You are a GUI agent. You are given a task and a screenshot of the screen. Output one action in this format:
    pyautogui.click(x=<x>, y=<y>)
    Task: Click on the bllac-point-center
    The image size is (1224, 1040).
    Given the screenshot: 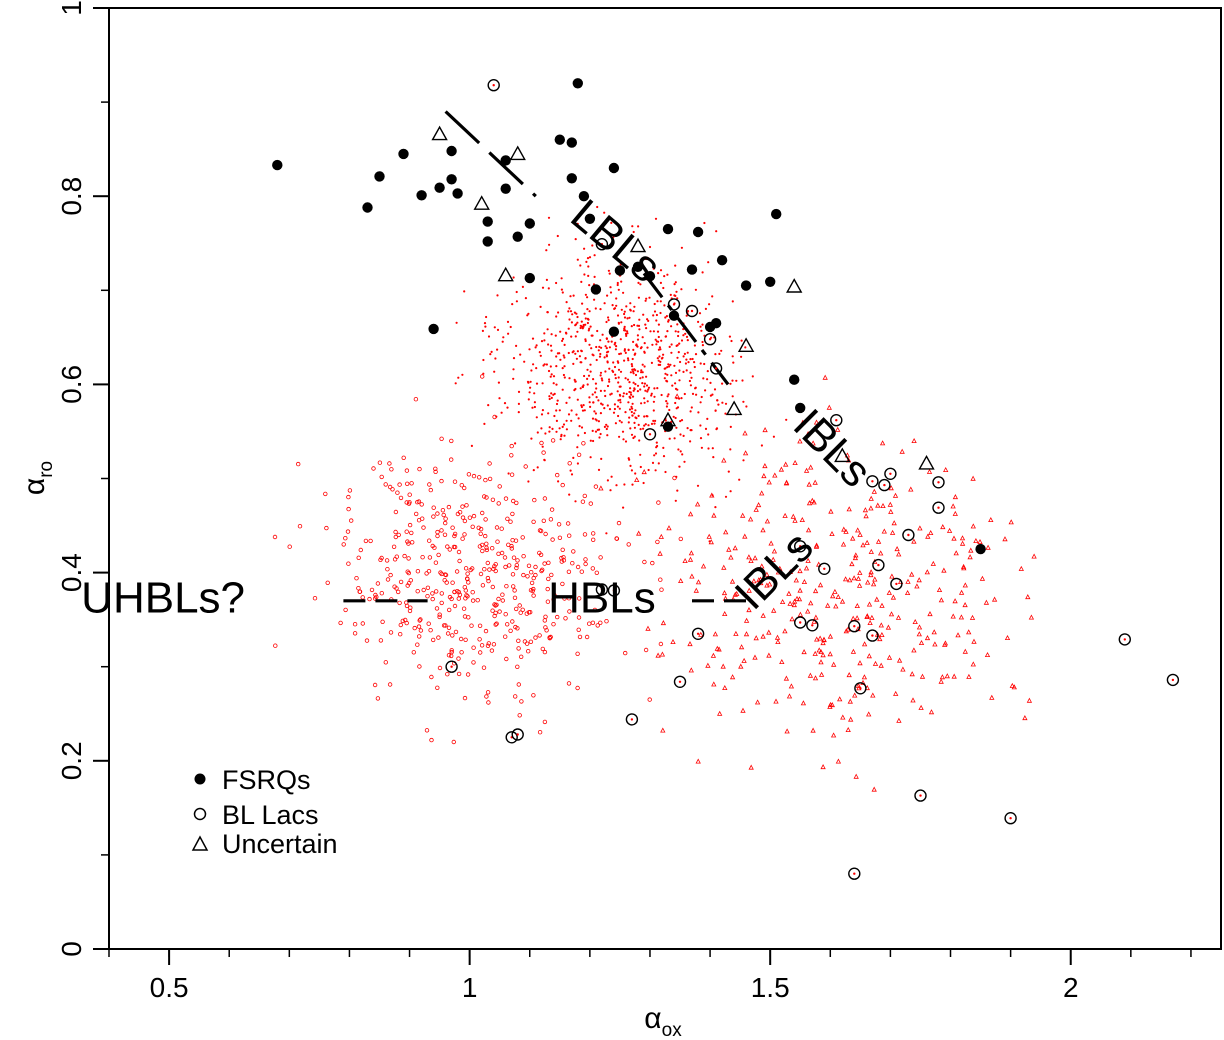 What is the action you would take?
    pyautogui.click(x=1173, y=680)
    